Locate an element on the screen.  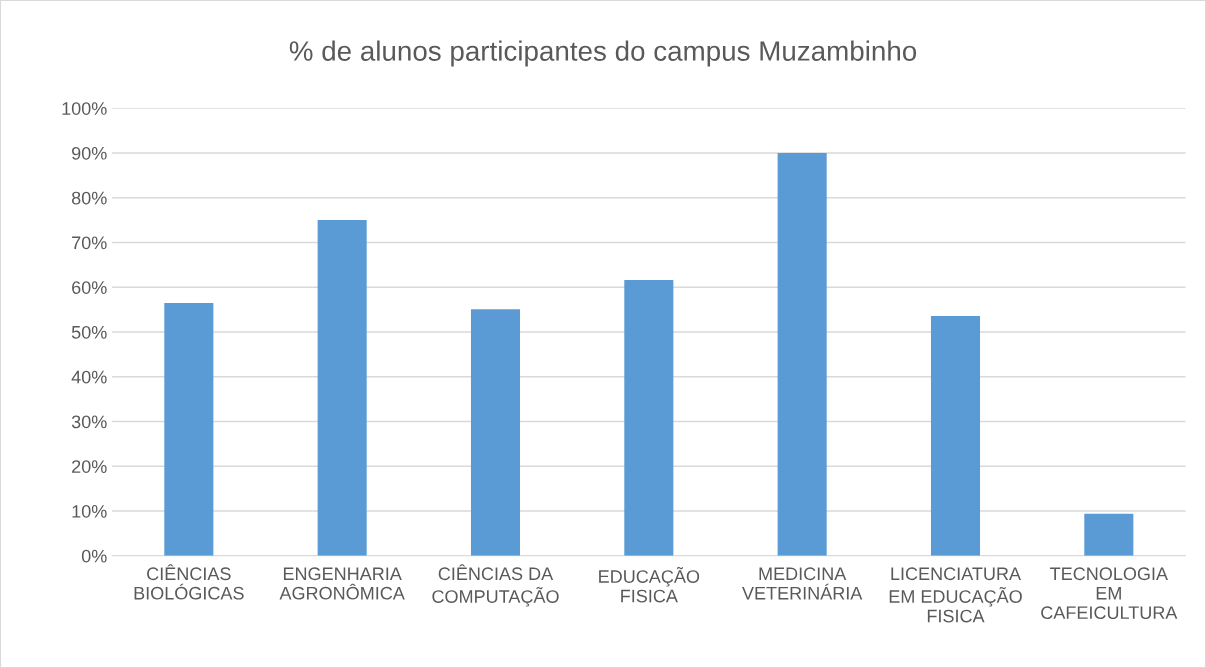
y-tick-label: 70% is located at coordinates (89, 243).